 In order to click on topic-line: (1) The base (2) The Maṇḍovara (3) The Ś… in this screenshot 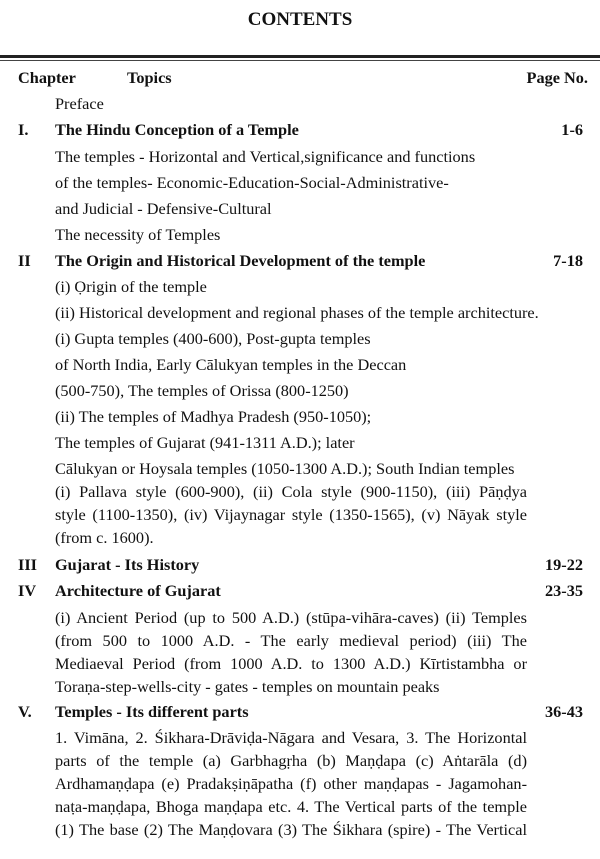, I will do `click(291, 829)`.